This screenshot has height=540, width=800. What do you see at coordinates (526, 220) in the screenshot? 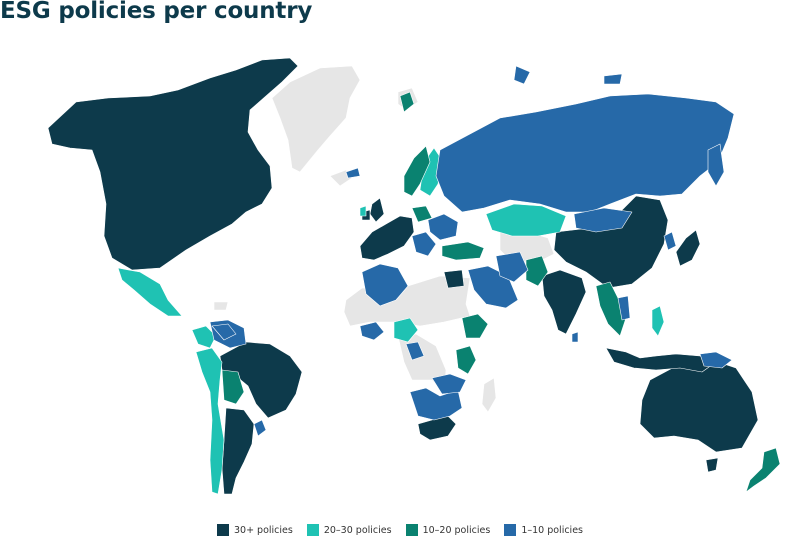
I see `region-kazakhstan` at bounding box center [526, 220].